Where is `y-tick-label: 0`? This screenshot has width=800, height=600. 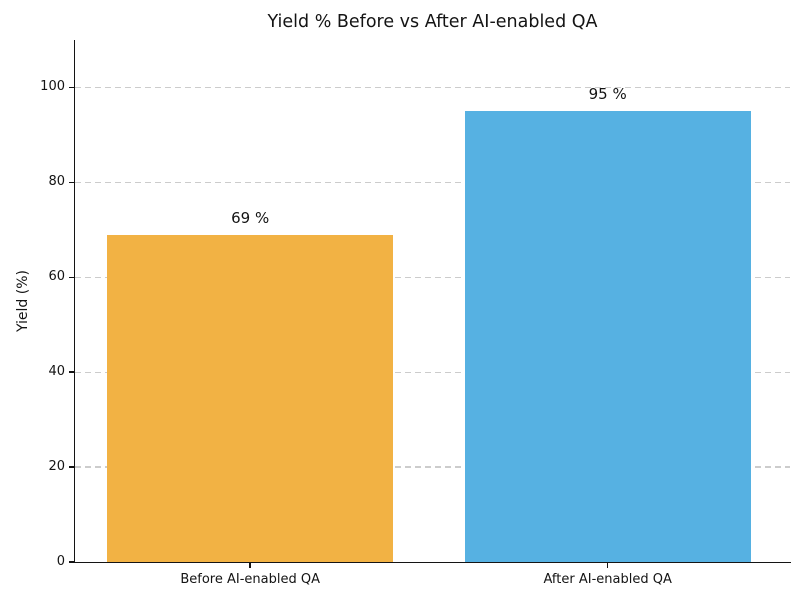
y-tick-label: 0 is located at coordinates (60, 561).